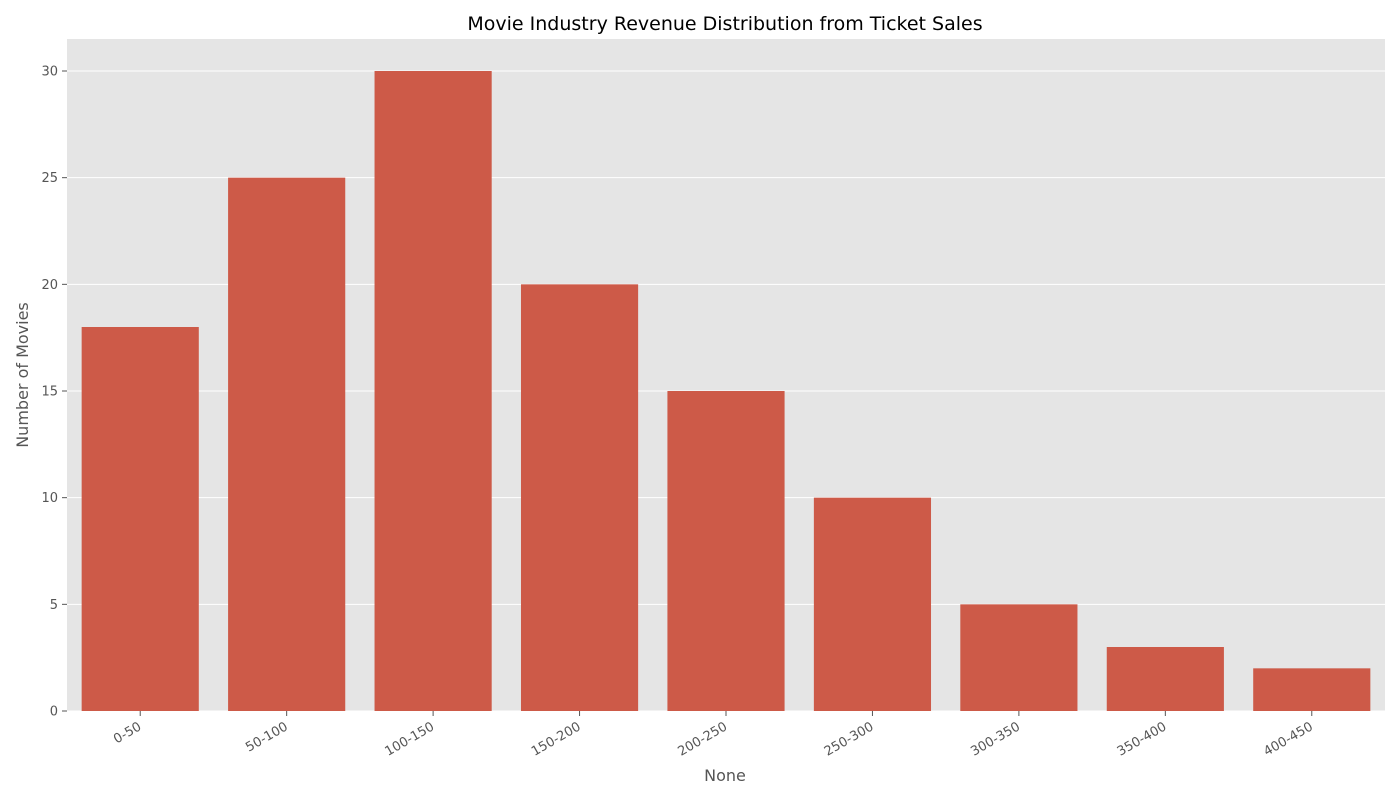 This screenshot has height=800, width=1400. Describe the element at coordinates (725, 775) in the screenshot. I see `x-axis-label: None` at that location.